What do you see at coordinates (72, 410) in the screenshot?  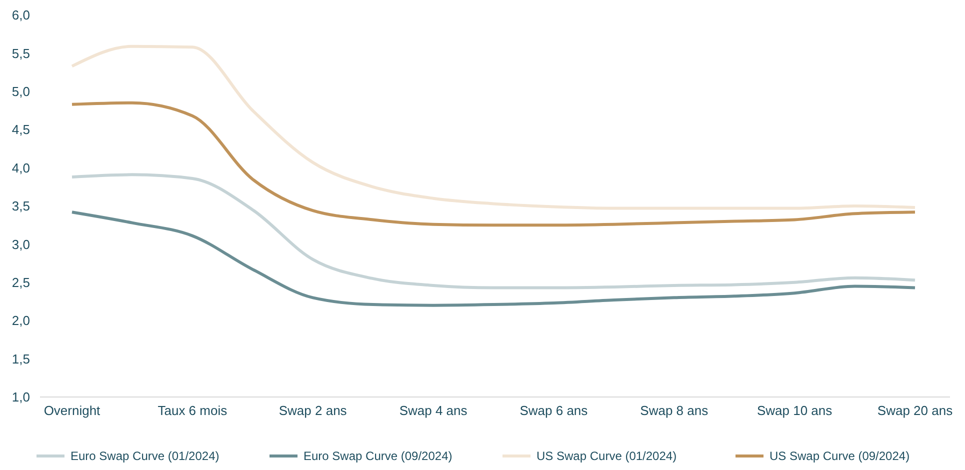 I see `x-tick-label: Overnight` at bounding box center [72, 410].